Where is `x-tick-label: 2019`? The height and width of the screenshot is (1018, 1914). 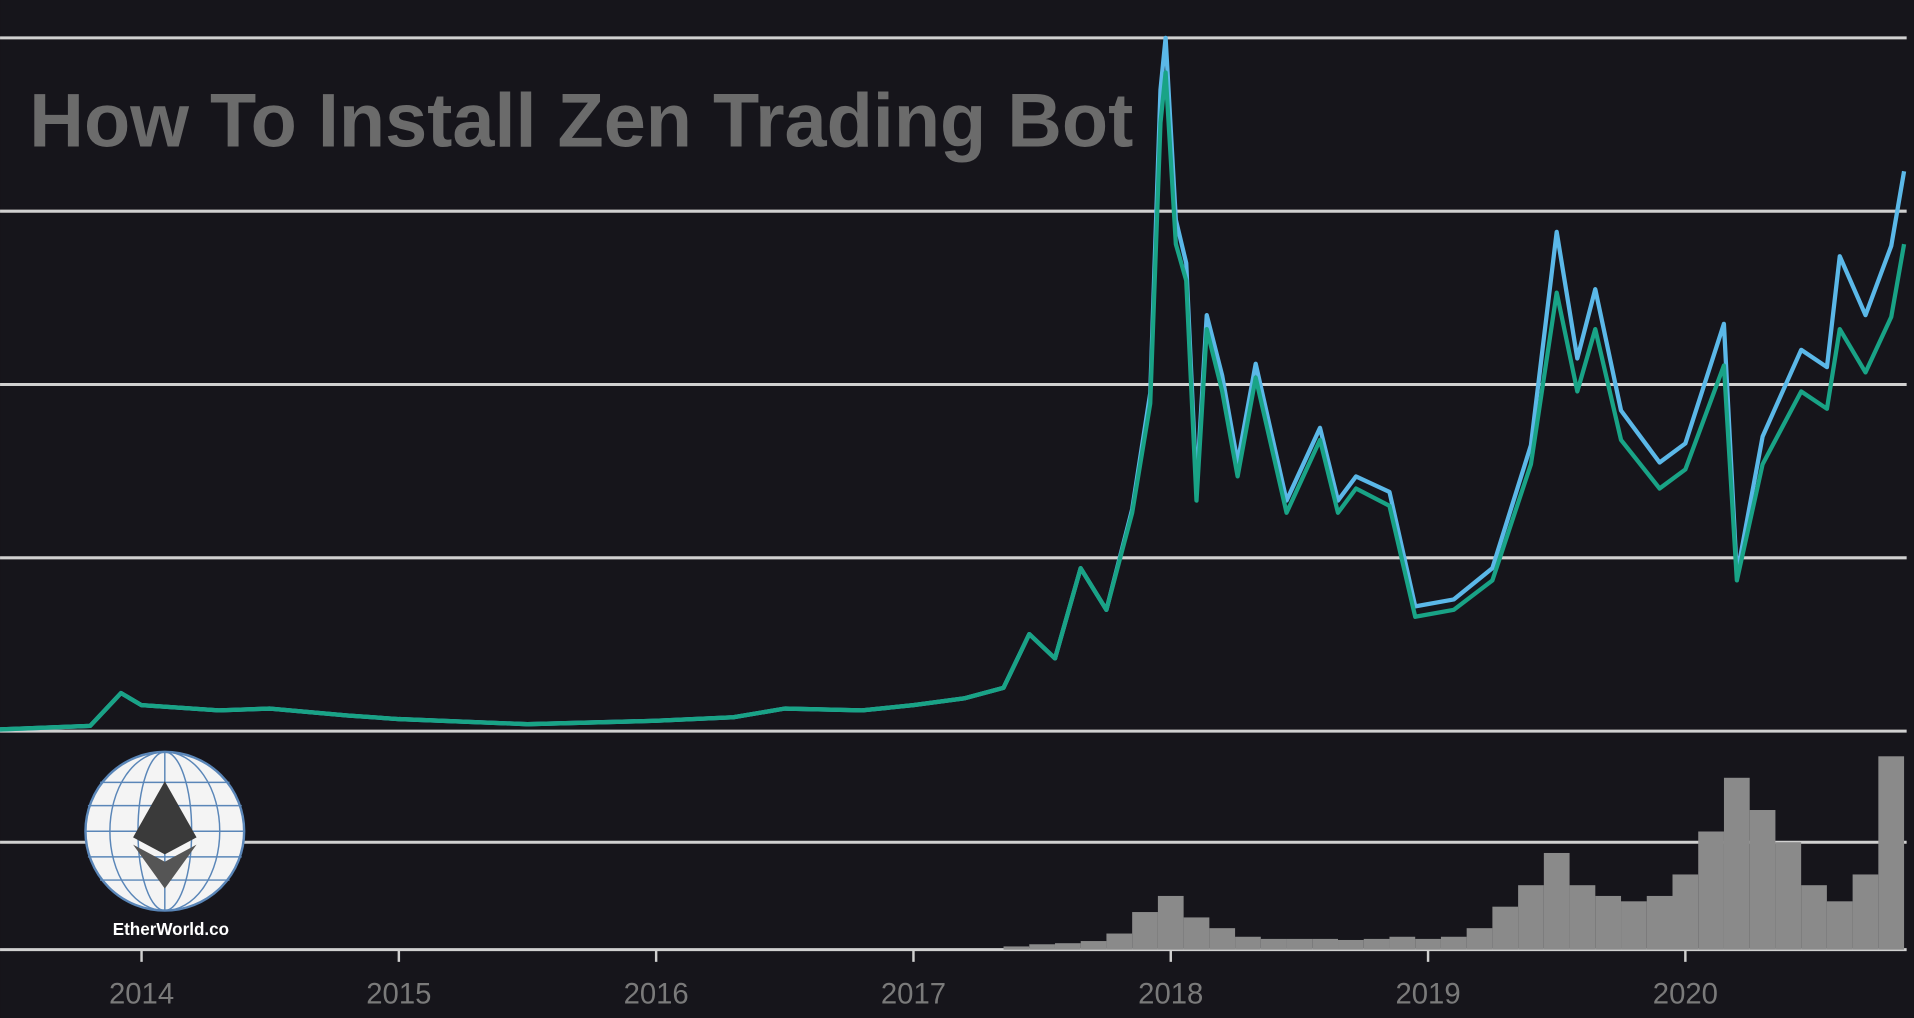
x-tick-label: 2019 is located at coordinates (1427, 993).